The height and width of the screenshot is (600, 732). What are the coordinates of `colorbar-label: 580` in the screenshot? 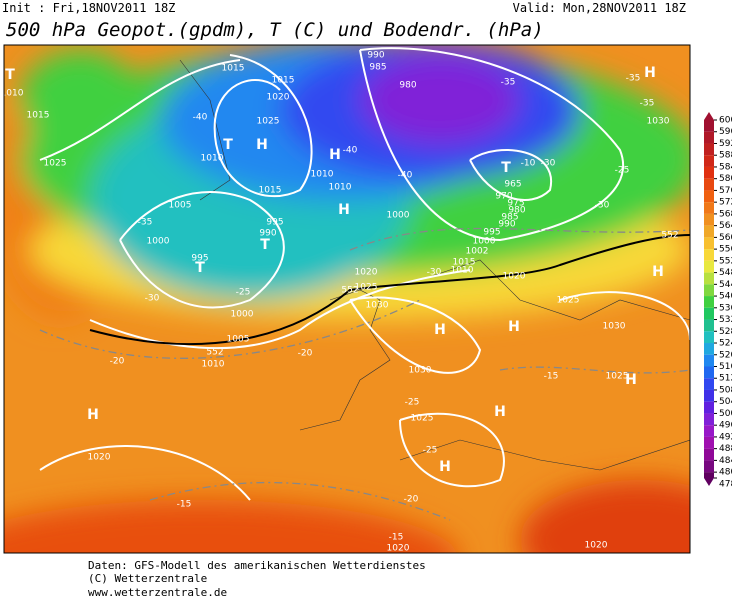 It's located at (725, 179).